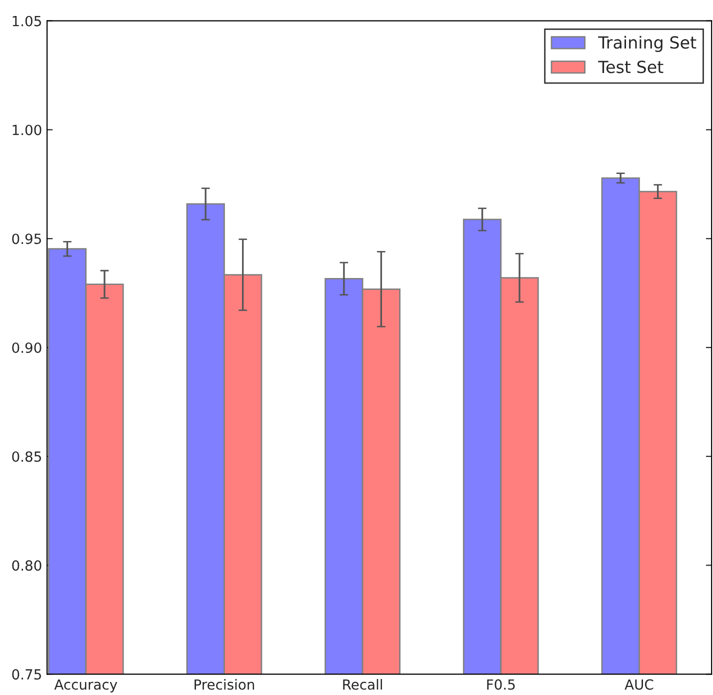  What do you see at coordinates (647, 44) in the screenshot?
I see `legend-label: Training Set` at bounding box center [647, 44].